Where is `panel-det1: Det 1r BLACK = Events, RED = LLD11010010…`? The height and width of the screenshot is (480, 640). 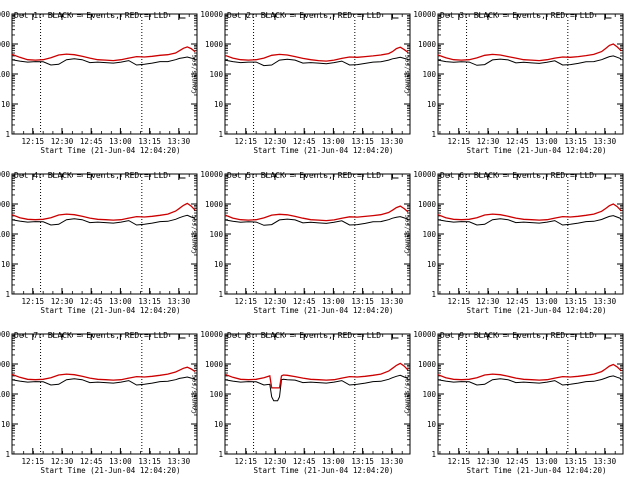 panel-det1: Det 1r BLACK = Events, RED = LLD11010010… is located at coordinates (99, 82).